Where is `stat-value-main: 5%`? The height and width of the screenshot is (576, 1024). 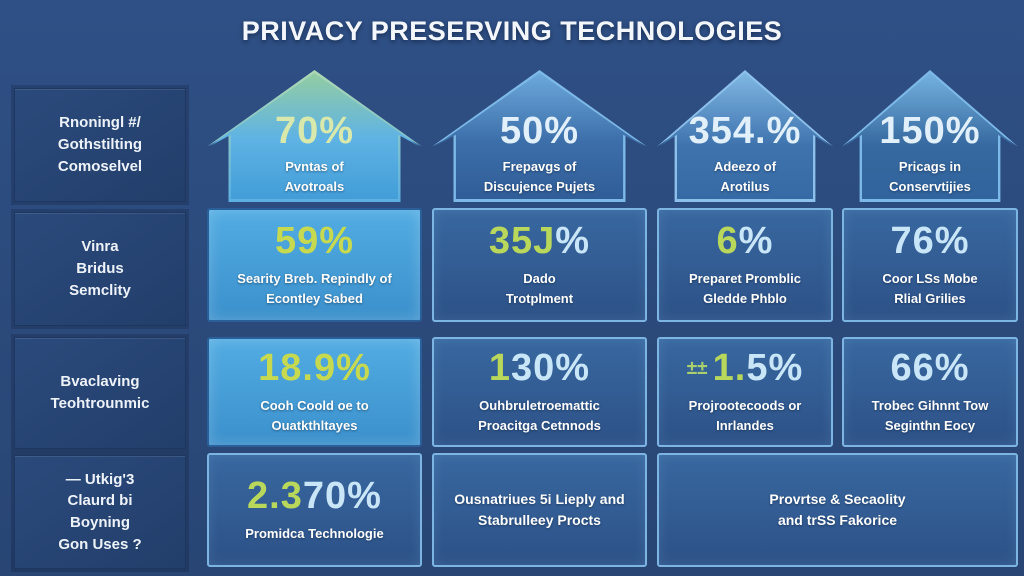
stat-value-main: 5% is located at coordinates (775, 368).